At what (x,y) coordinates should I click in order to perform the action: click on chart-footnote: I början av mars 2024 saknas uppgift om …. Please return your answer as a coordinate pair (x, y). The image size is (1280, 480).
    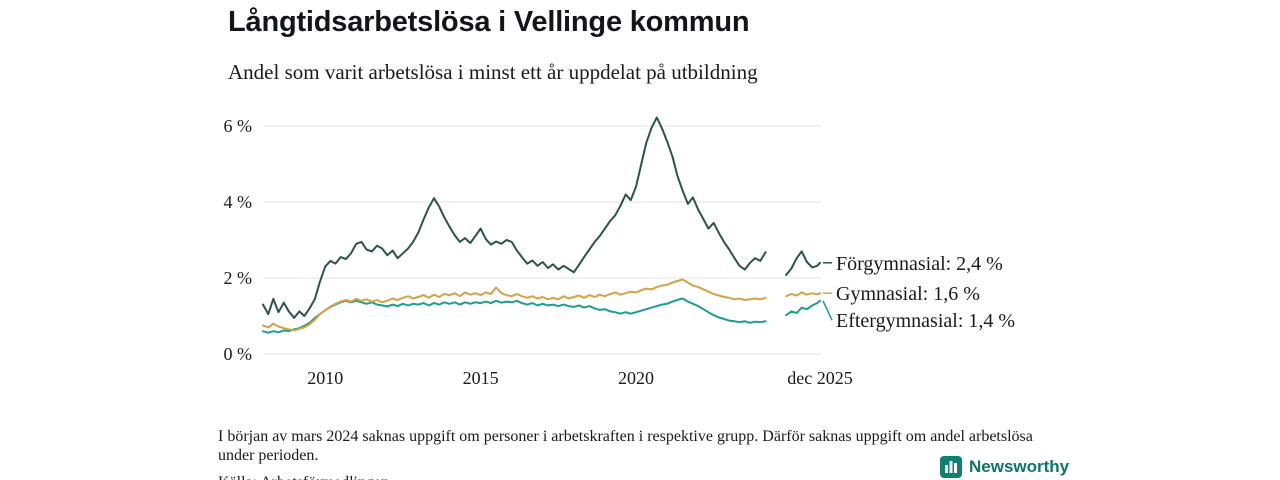
    Looking at the image, I should click on (625, 446).